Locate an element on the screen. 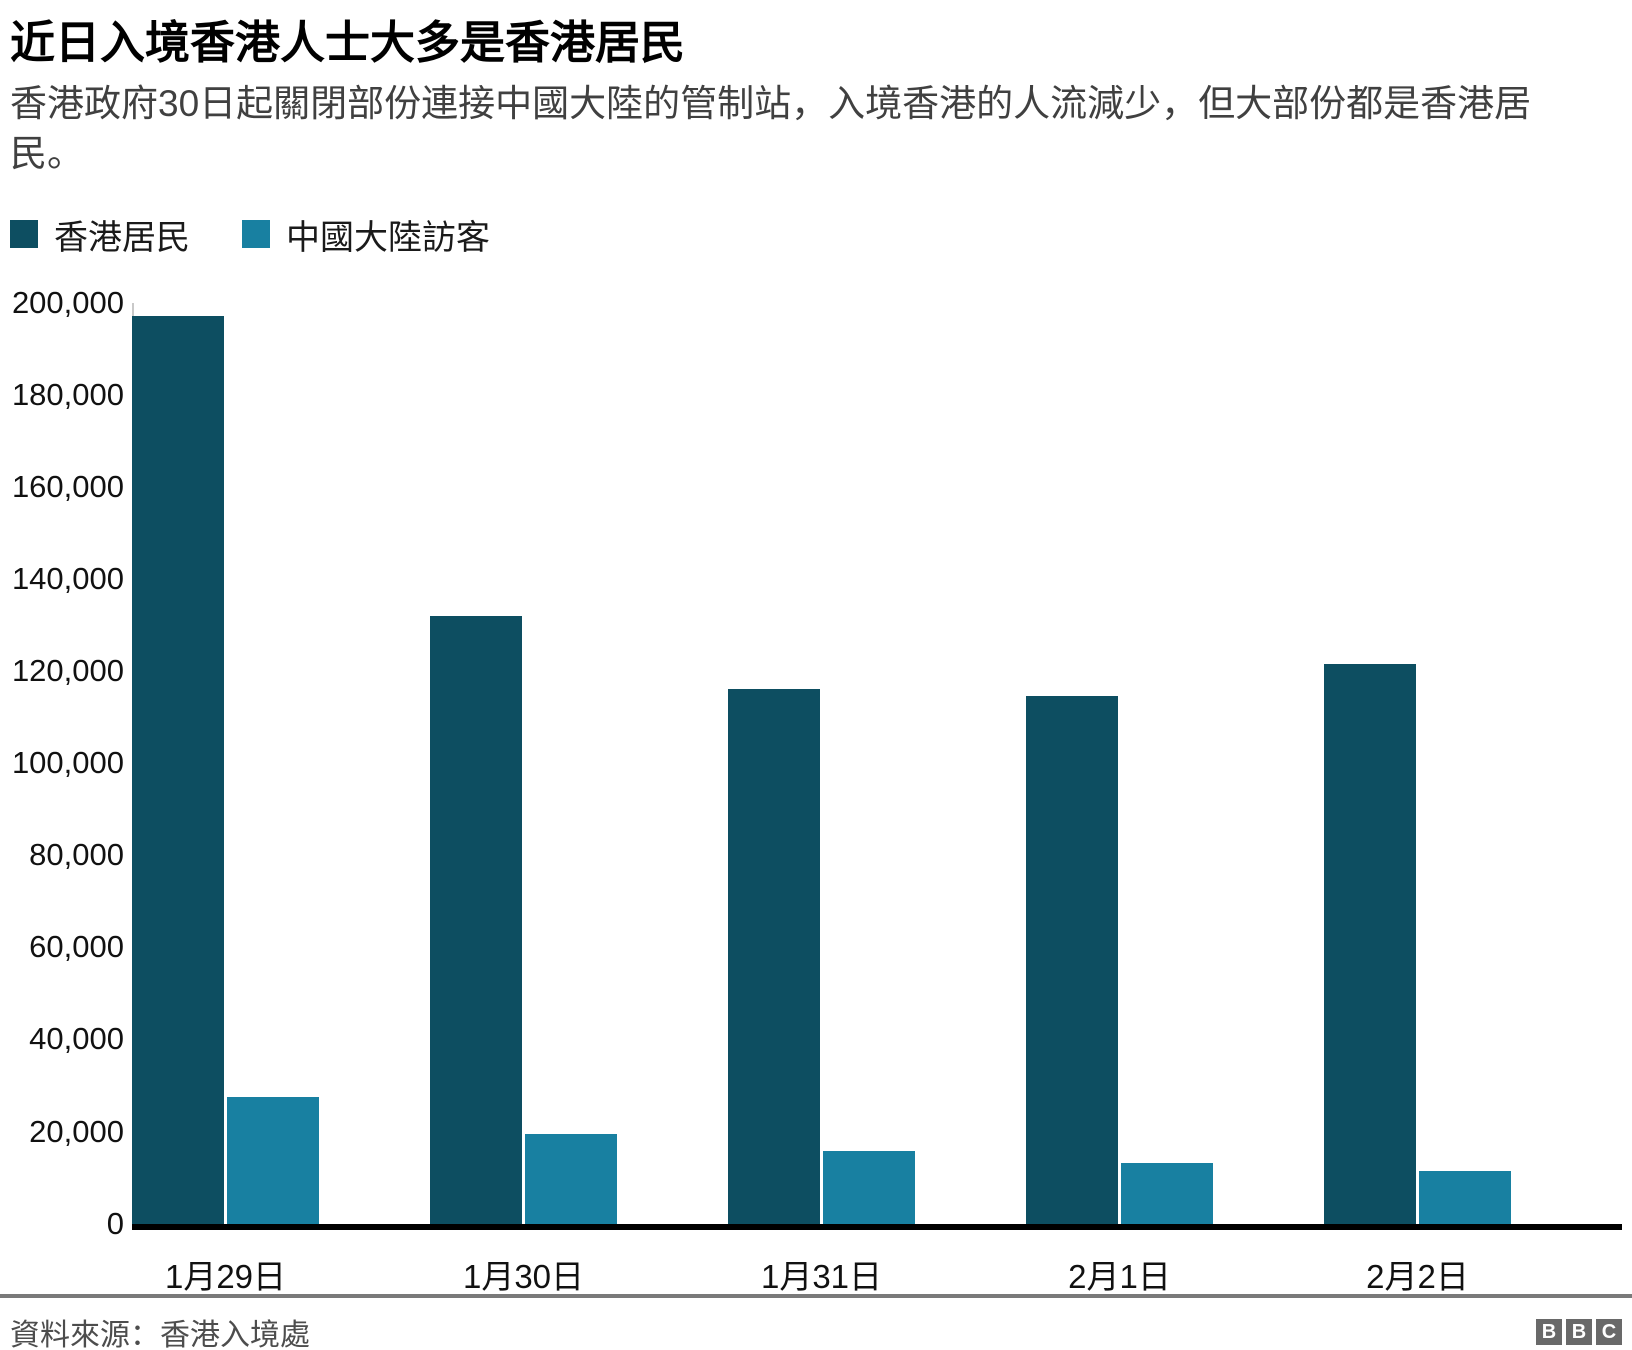 Image resolution: width=1632 pixels, height=1350 pixels. x-label-slot: 1月29日 is located at coordinates (281, 1274).